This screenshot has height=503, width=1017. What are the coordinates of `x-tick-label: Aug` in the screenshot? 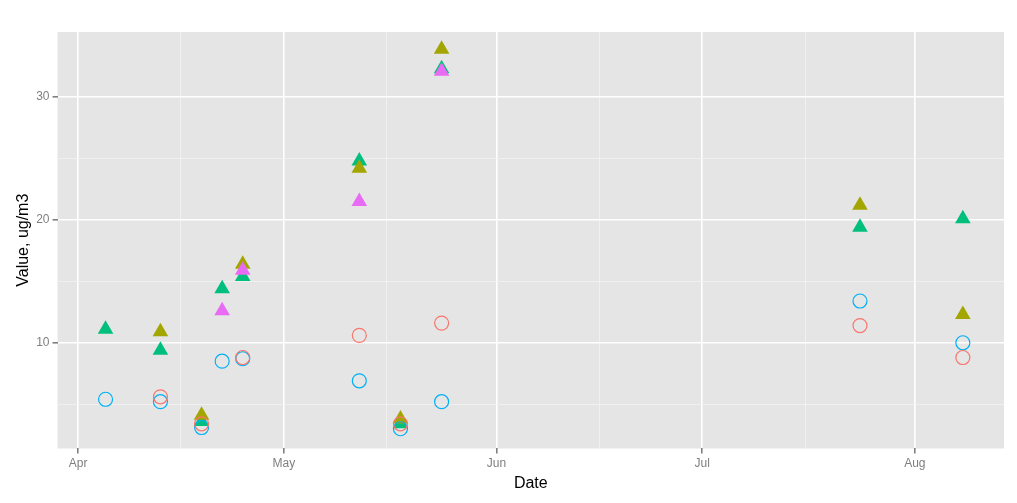 It's located at (915, 462).